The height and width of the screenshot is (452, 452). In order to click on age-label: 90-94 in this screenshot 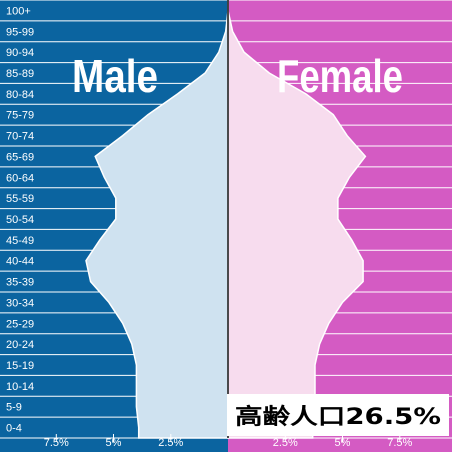, I will do `click(20, 53)`.